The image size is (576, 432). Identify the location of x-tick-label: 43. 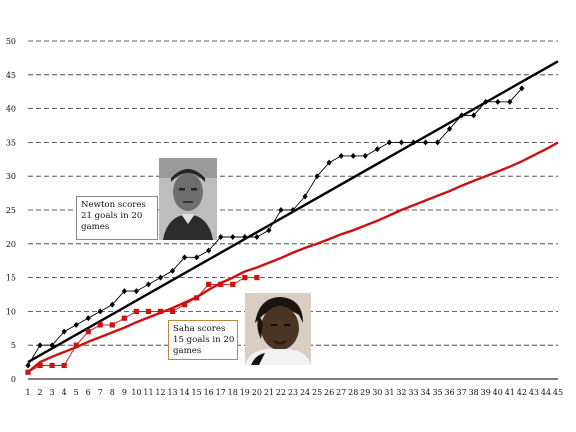
(534, 392).